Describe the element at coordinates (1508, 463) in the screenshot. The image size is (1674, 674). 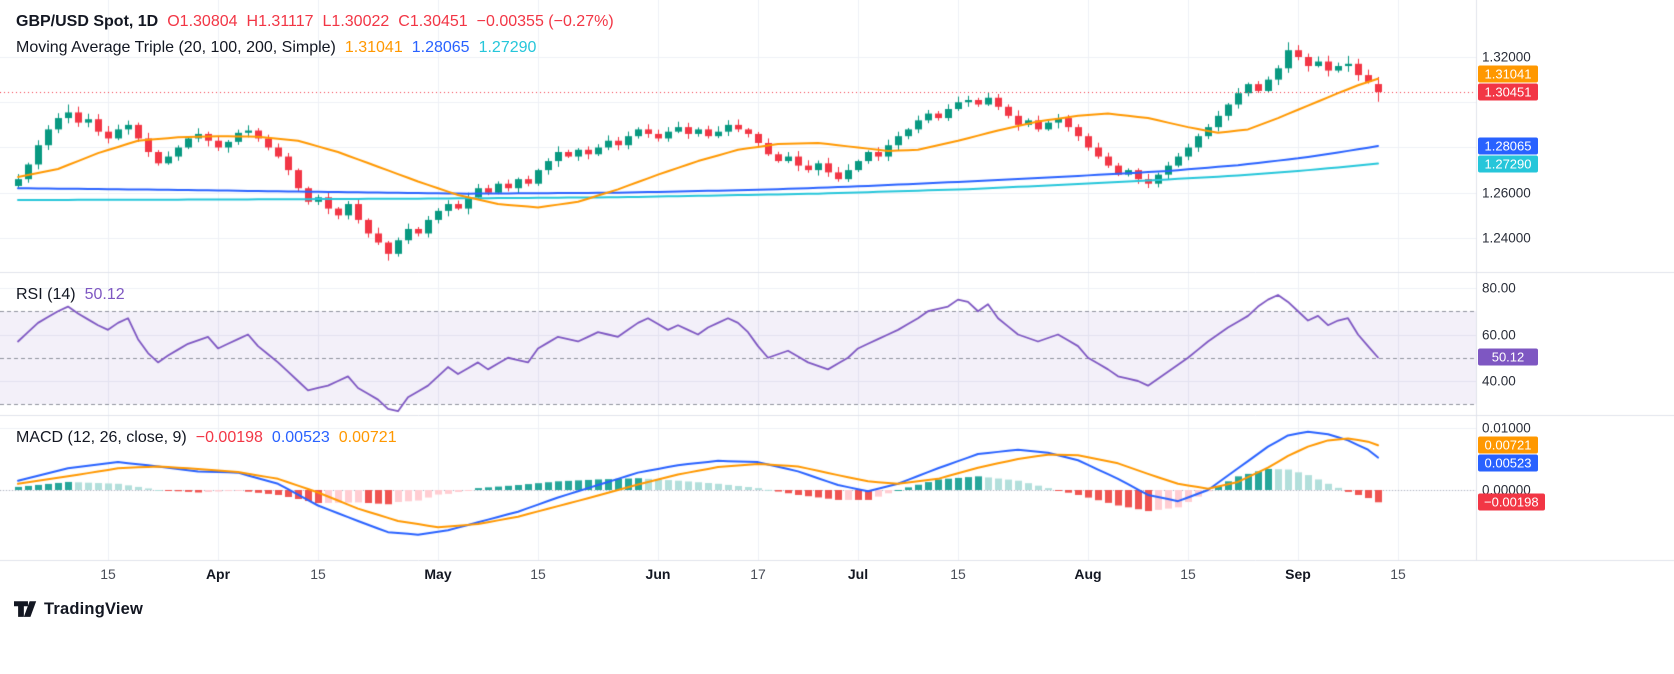
I see `macd-axis-badge: 0.00523` at that location.